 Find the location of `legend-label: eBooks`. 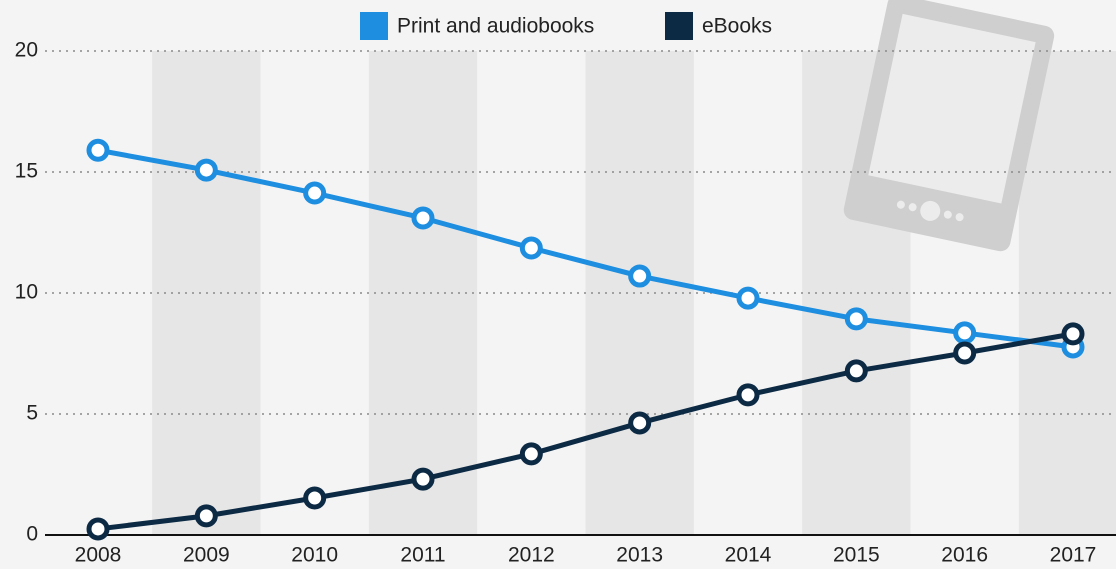

legend-label: eBooks is located at coordinates (737, 26).